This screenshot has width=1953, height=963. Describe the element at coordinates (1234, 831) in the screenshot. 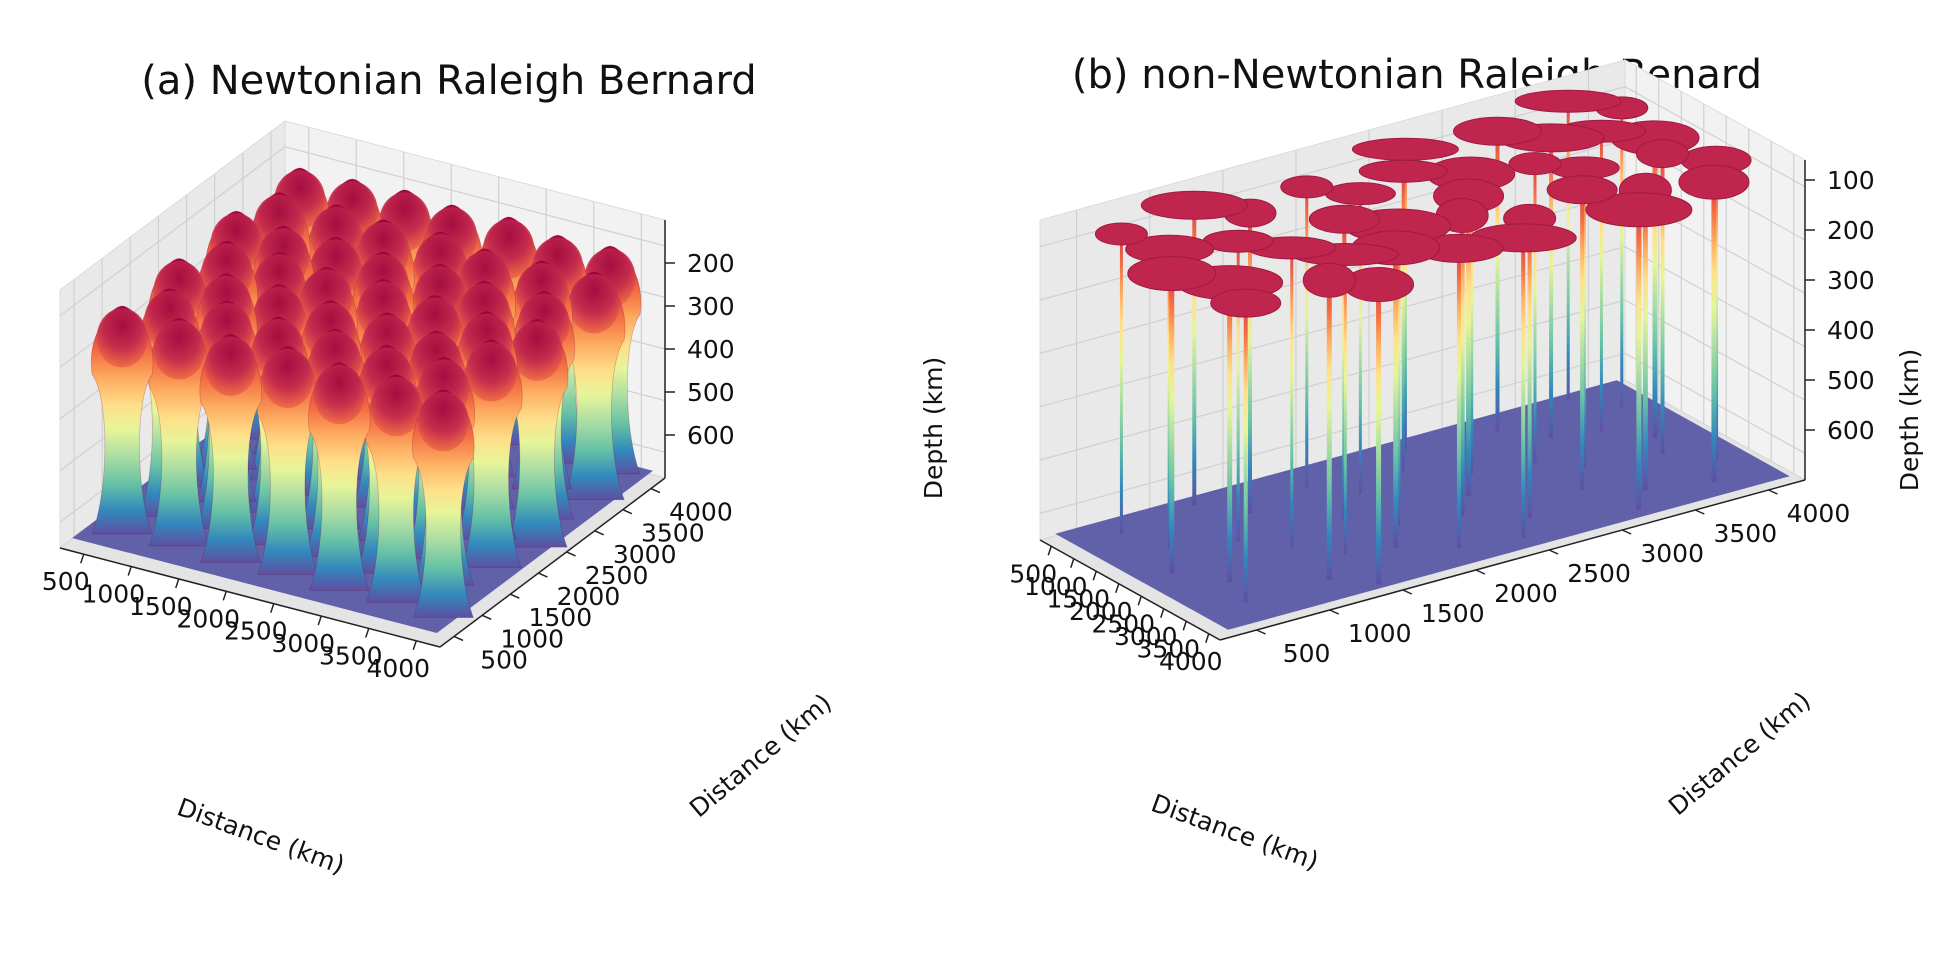

I see `panel-b-xlabel: Distance (km)` at that location.